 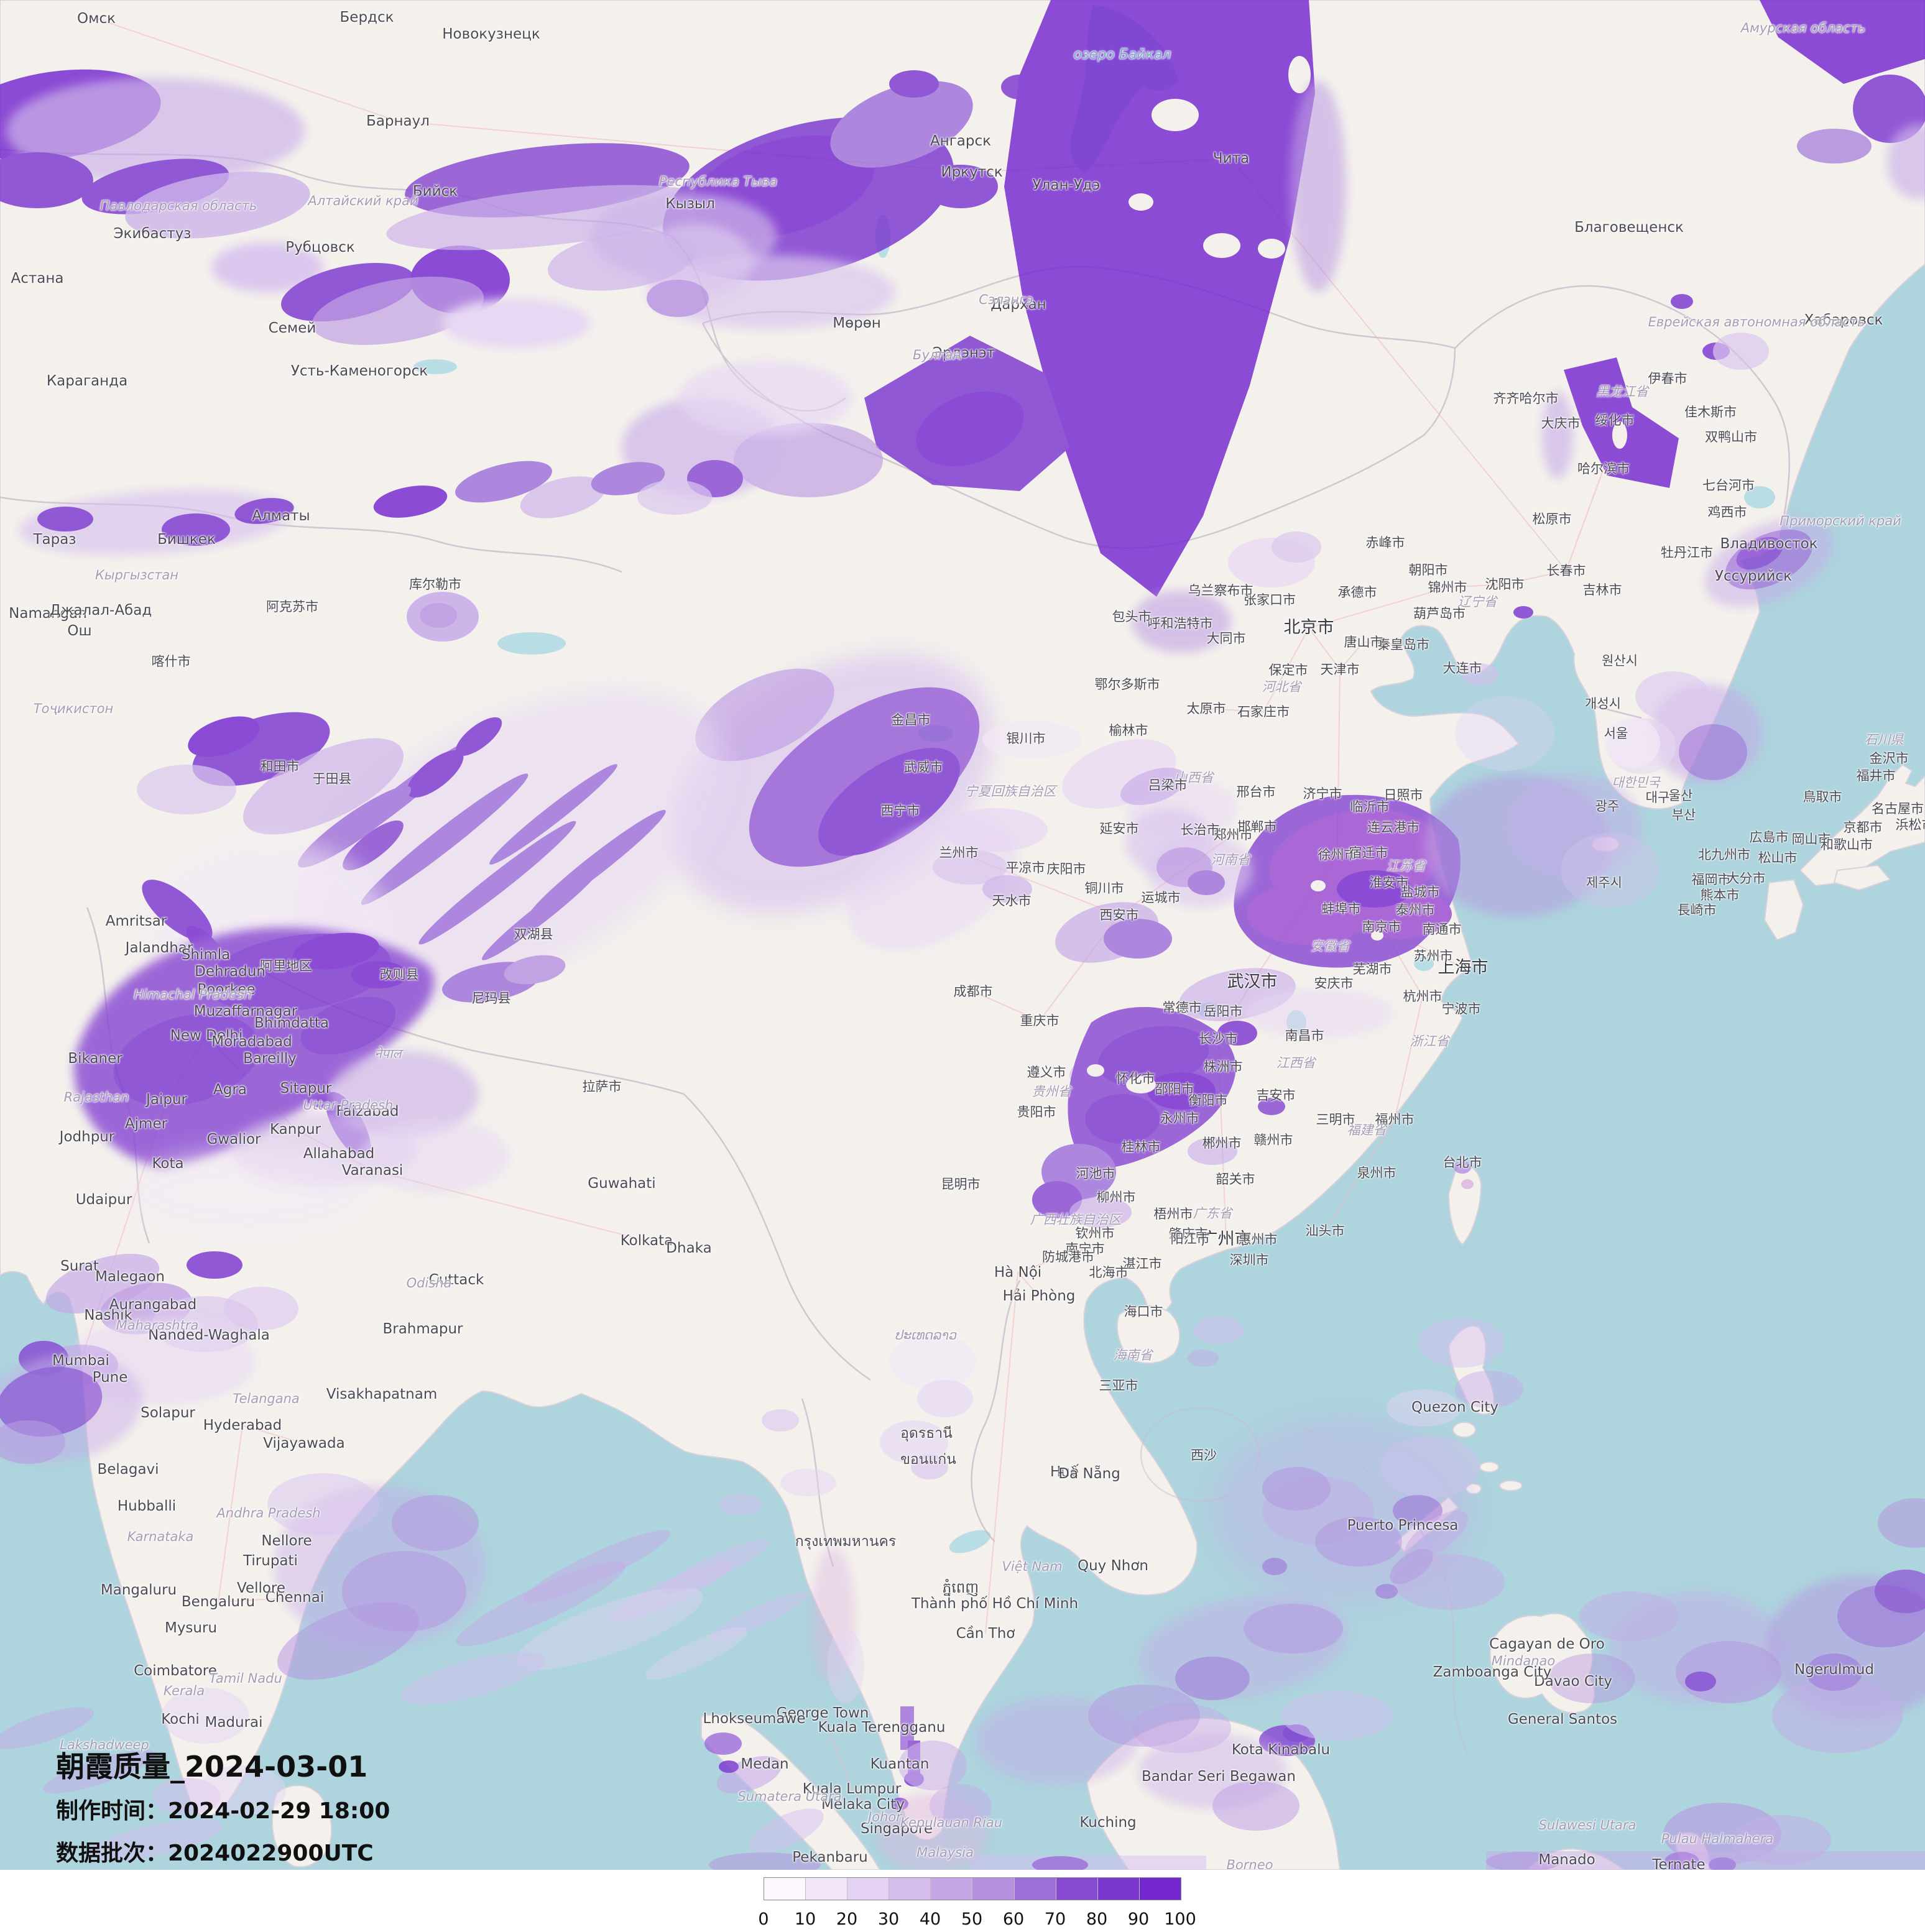 I want to click on data-batch-line: 数据批次：2024022900UTC, so click(x=215, y=1853).